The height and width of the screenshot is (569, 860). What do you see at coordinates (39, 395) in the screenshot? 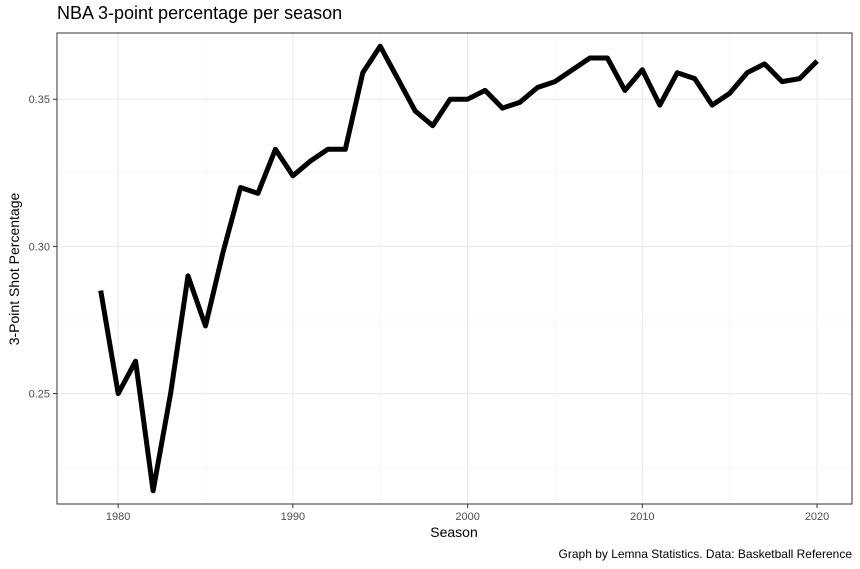
I see `y-tick-label: 0.25` at bounding box center [39, 395].